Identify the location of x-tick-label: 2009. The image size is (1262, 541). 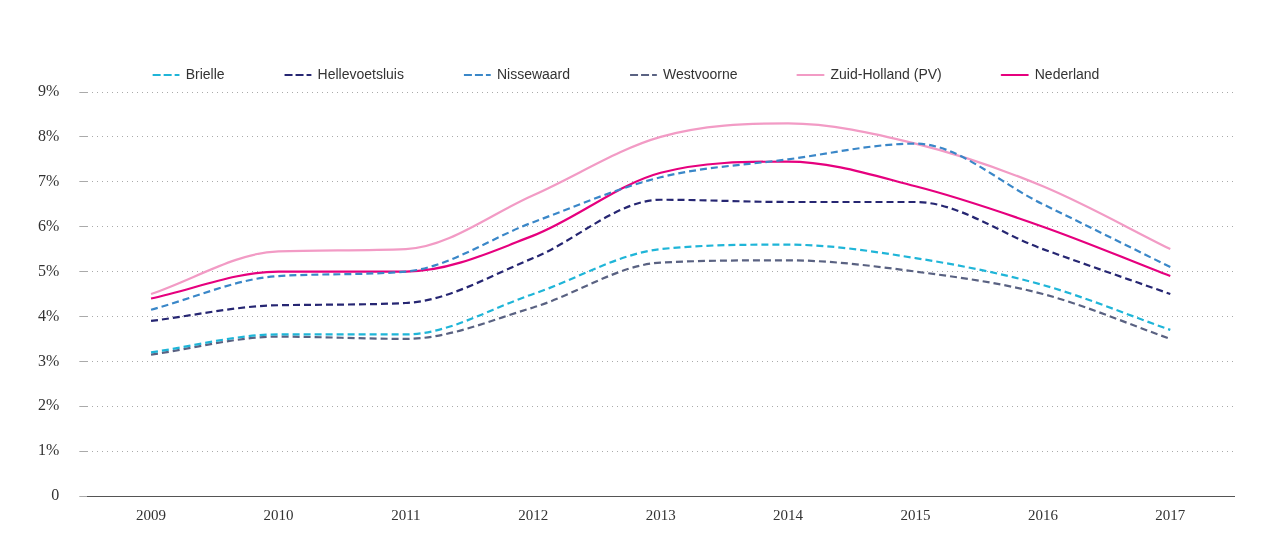
(151, 514).